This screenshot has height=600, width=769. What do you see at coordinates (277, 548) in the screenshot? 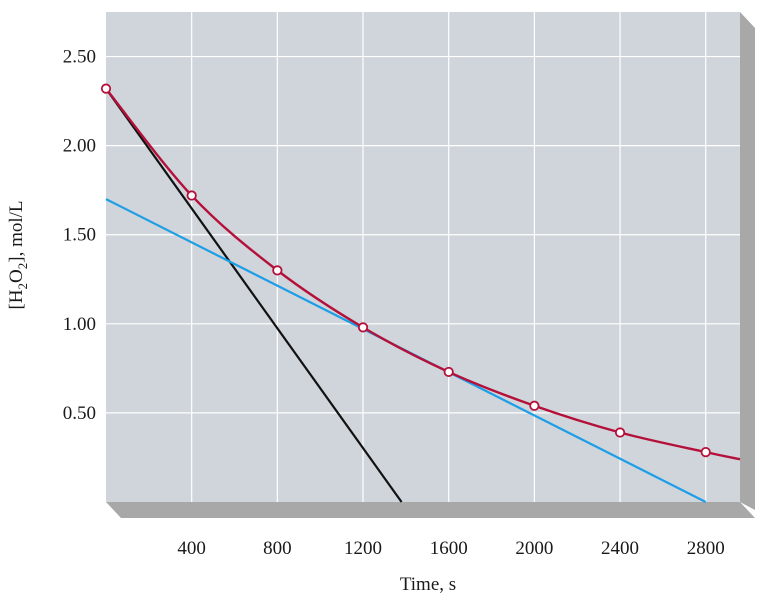
I see `x-tick-label: 800` at bounding box center [277, 548].